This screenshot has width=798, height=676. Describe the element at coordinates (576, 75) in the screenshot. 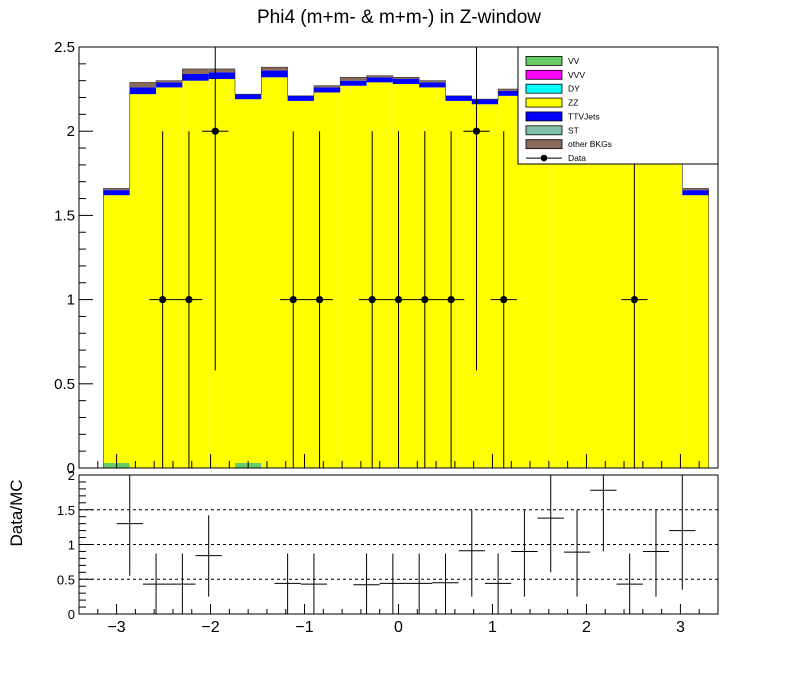

I see `legend-label: VVV` at that location.